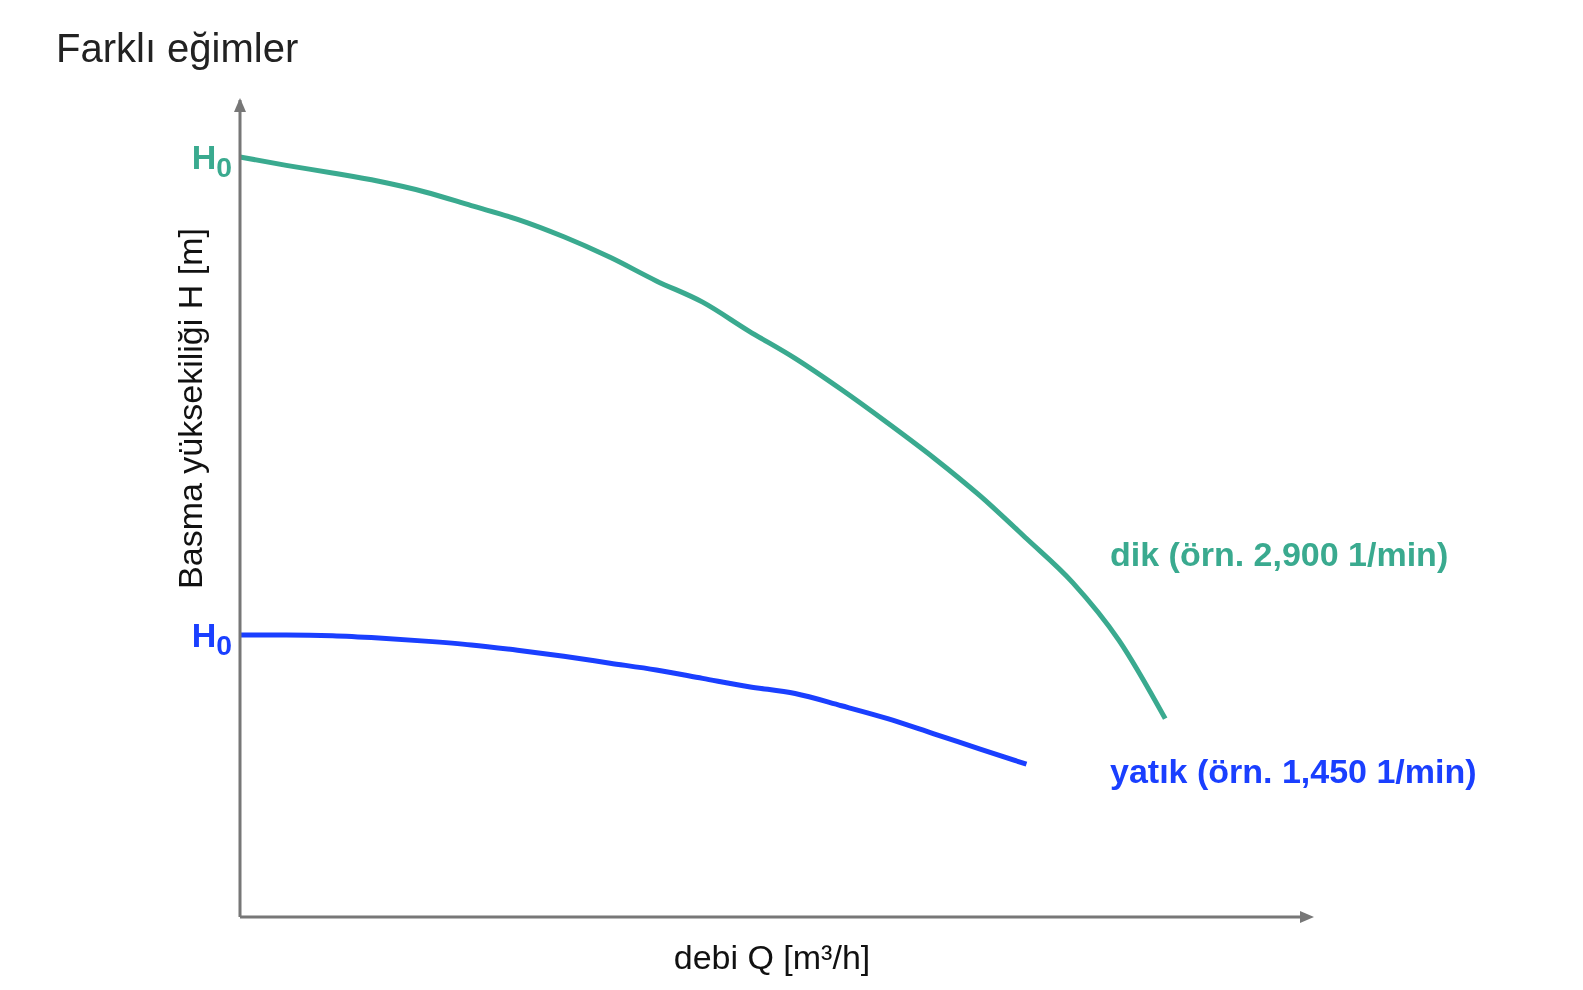 This screenshot has height=990, width=1583. Describe the element at coordinates (772, 957) in the screenshot. I see `x-axis-title: debi Q [m³/h]` at that location.